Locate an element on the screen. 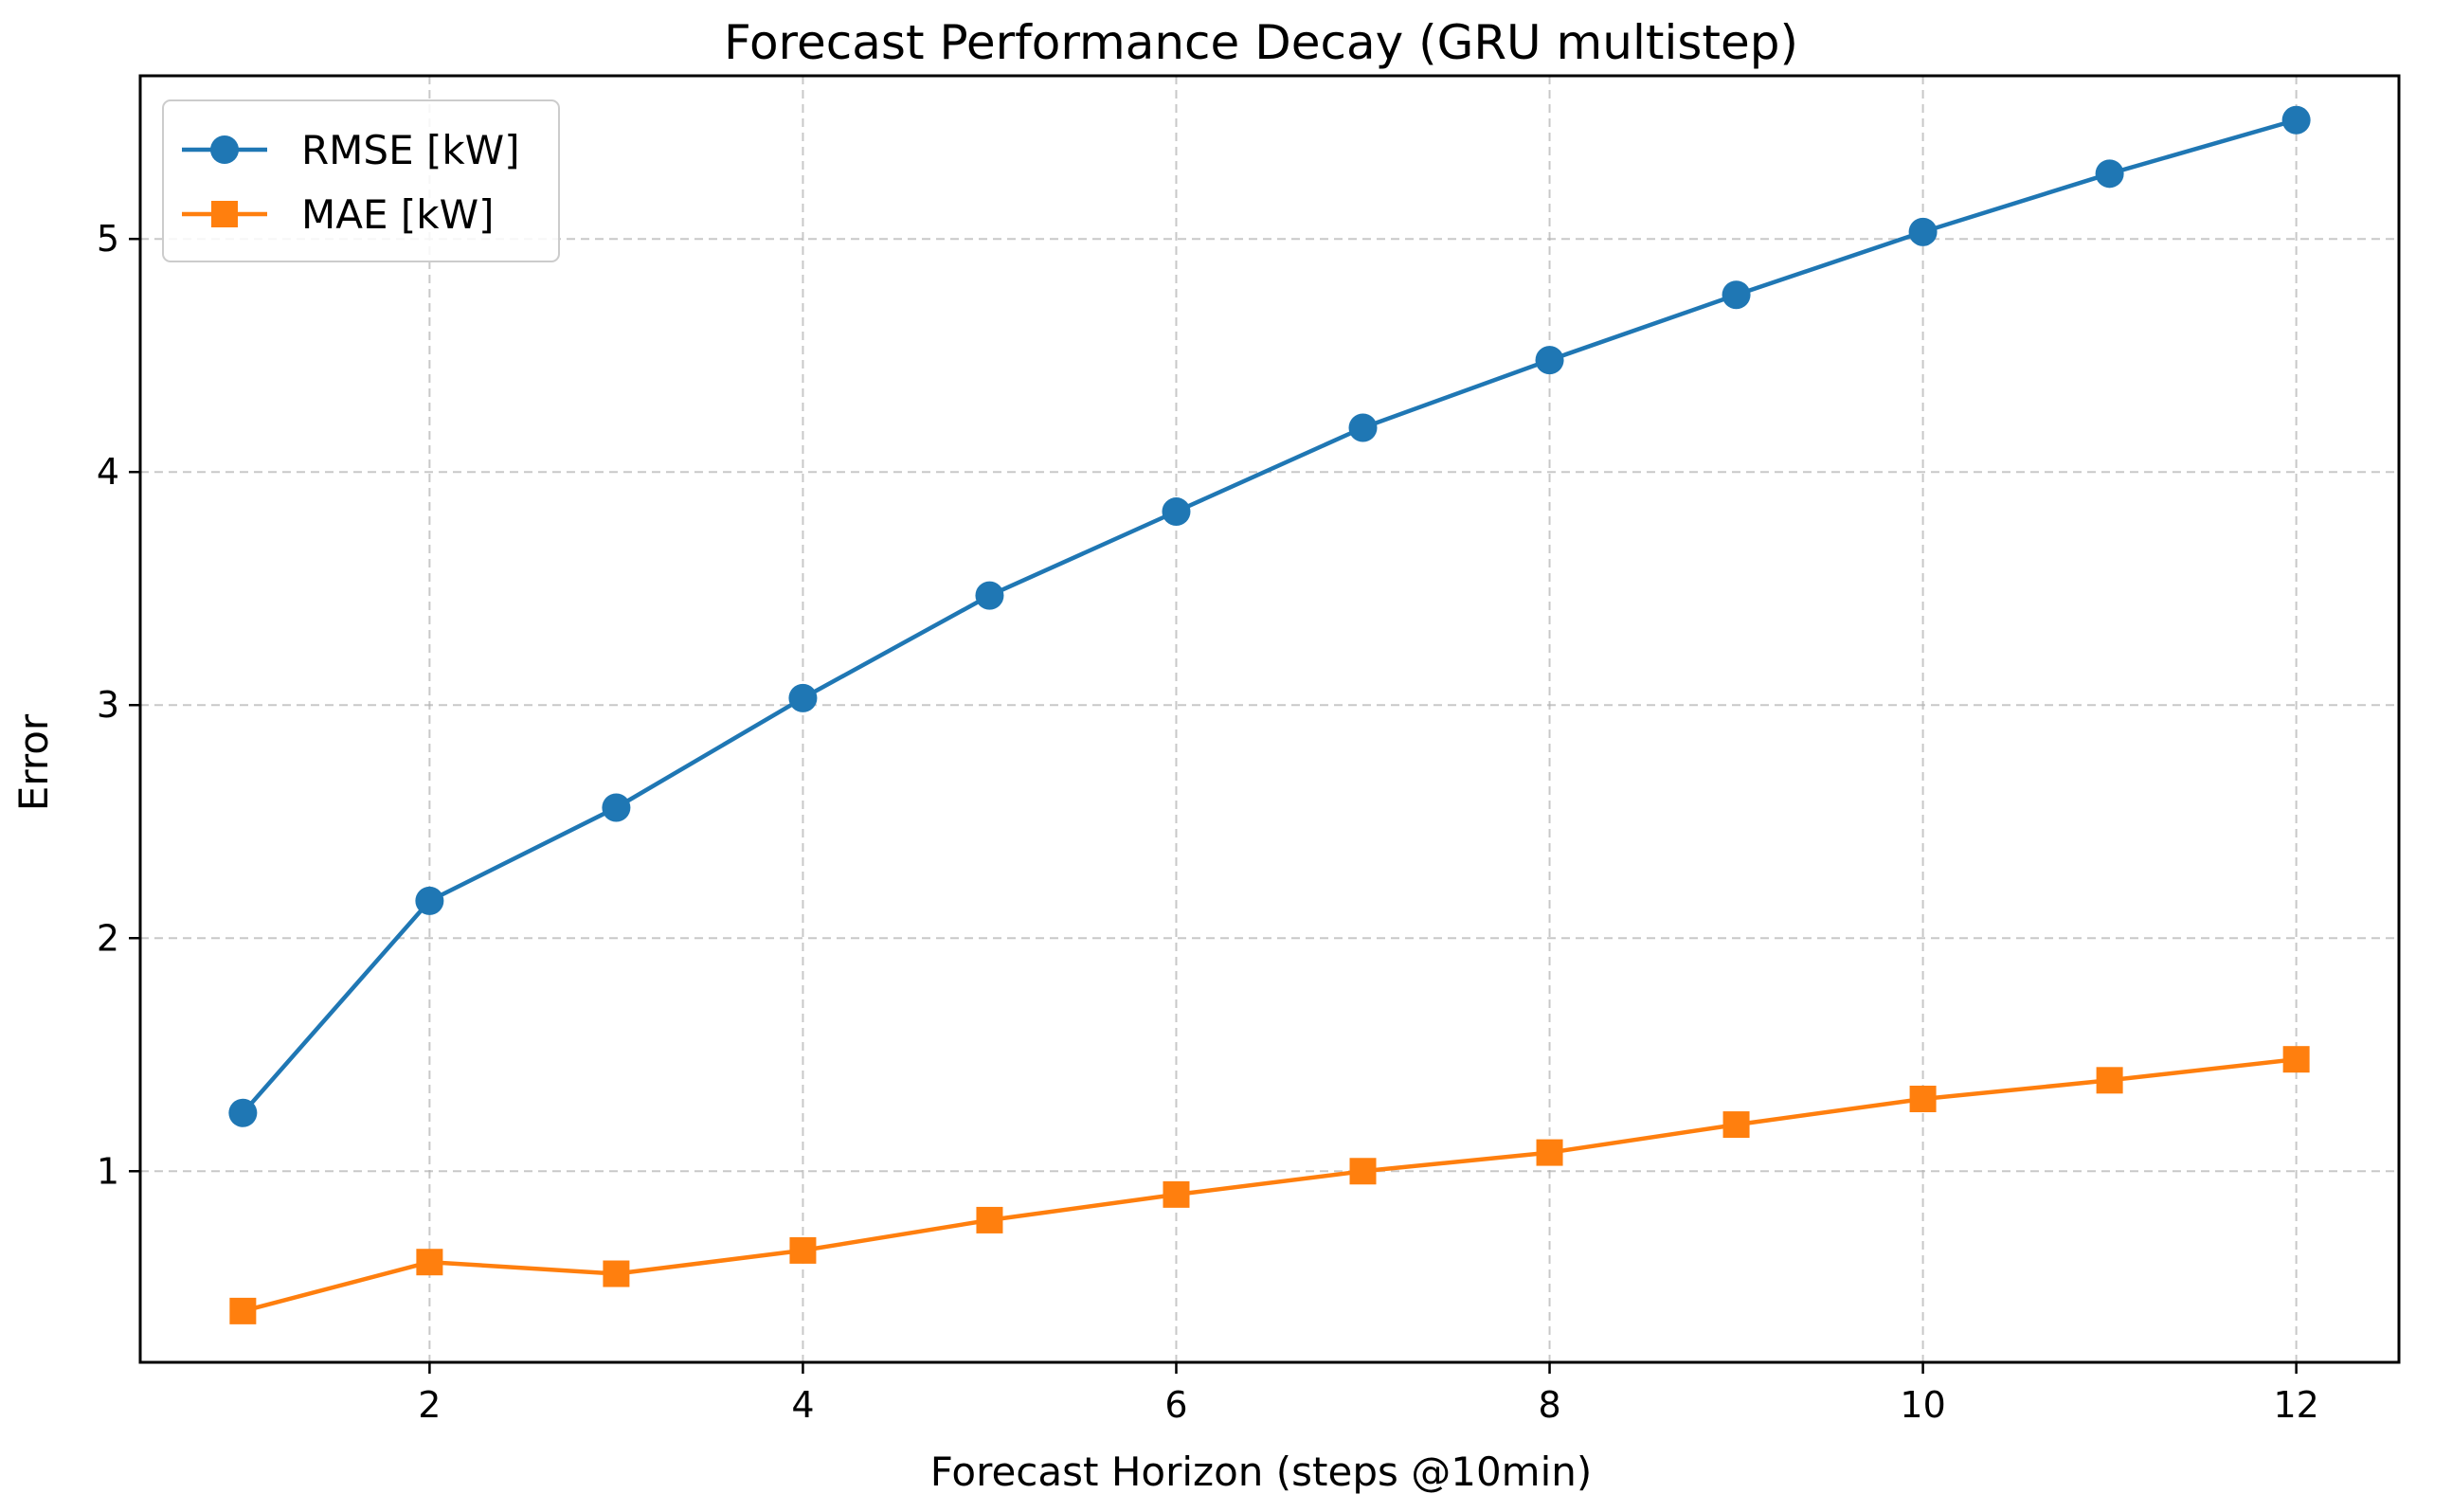 This screenshot has width=2452, height=1512. y-tick-label: 5 is located at coordinates (108, 239).